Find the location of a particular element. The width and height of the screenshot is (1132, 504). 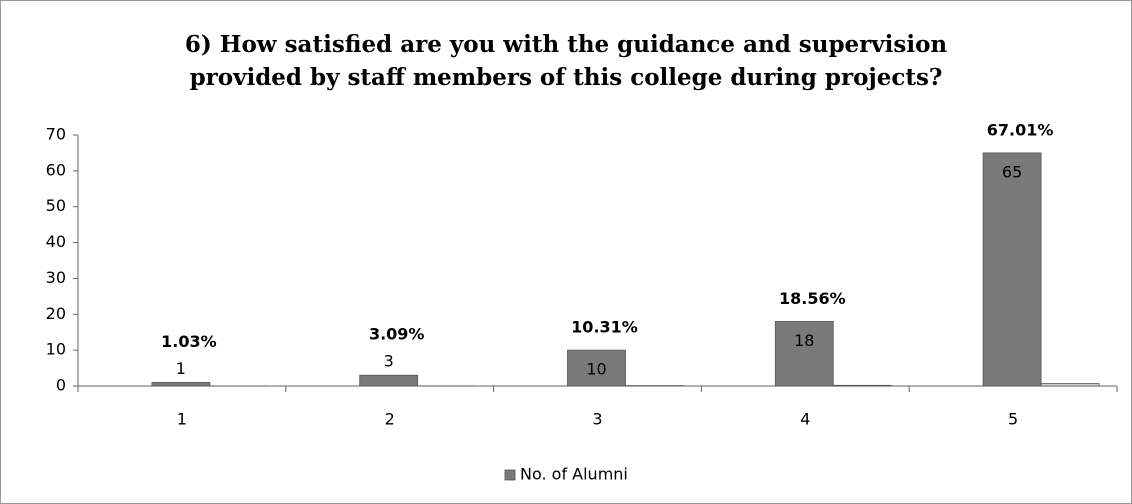

percent-label: 3.09% is located at coordinates (397, 334).